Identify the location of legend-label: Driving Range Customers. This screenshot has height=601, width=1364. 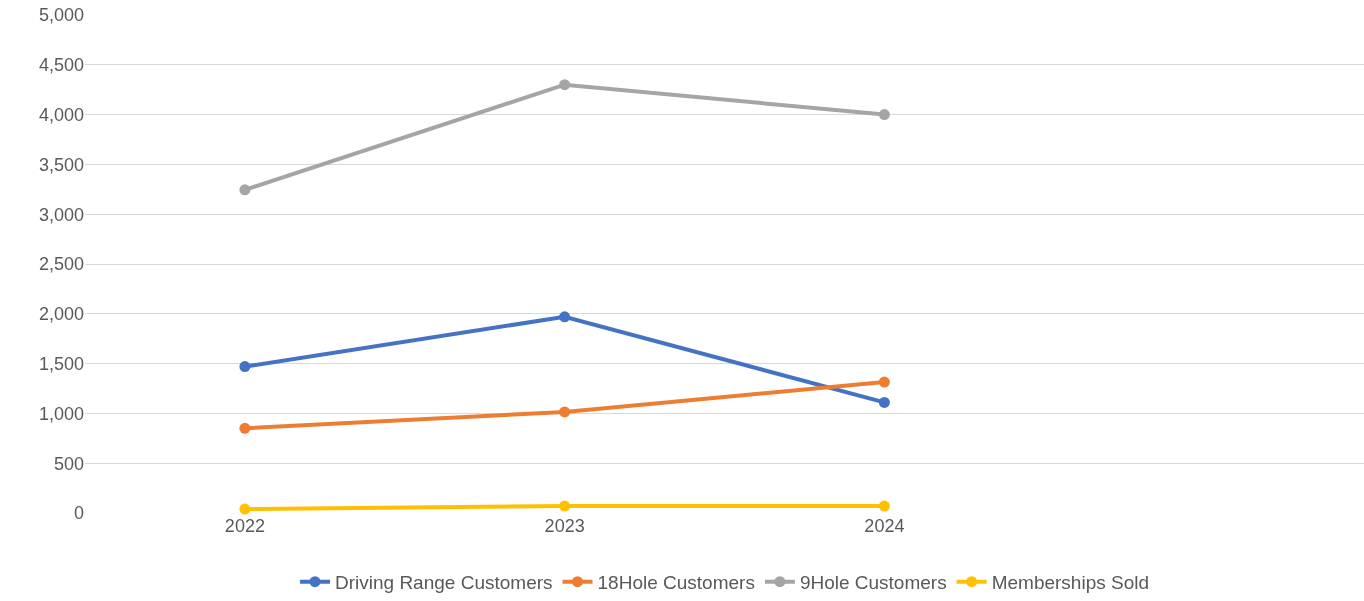
(444, 583).